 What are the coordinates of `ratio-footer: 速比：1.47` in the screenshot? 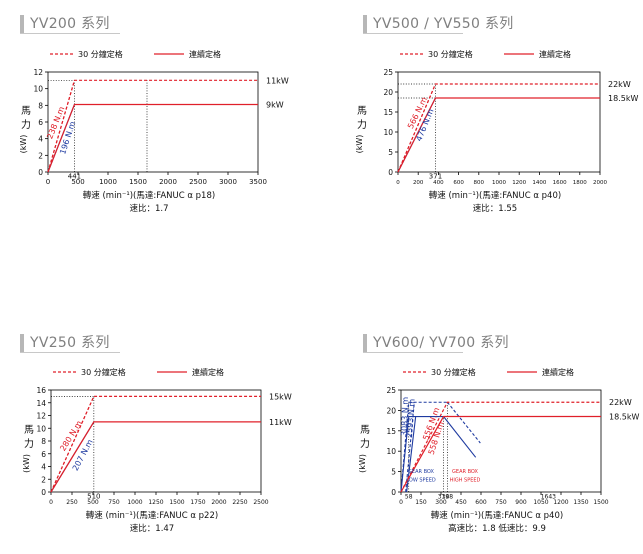 It's located at (152, 528).